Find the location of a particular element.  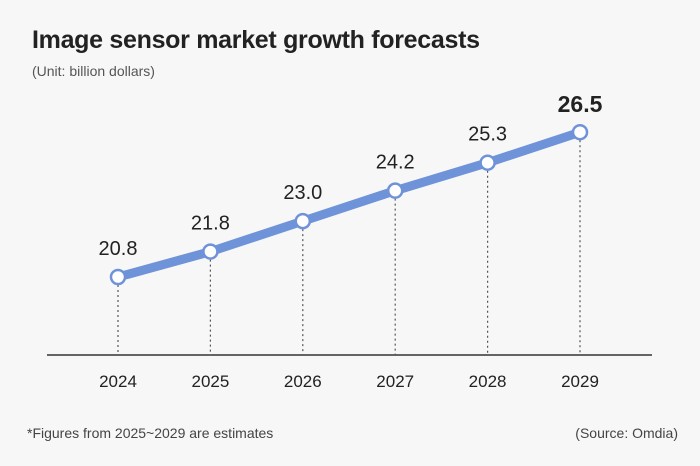

data-point-2024 is located at coordinates (118, 277).